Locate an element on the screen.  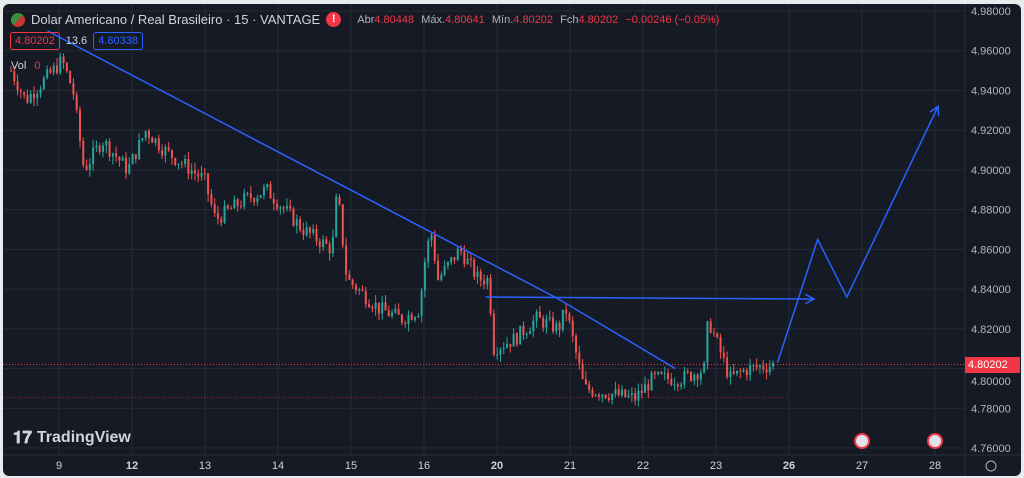
low-value: 4.80202 is located at coordinates (533, 19).